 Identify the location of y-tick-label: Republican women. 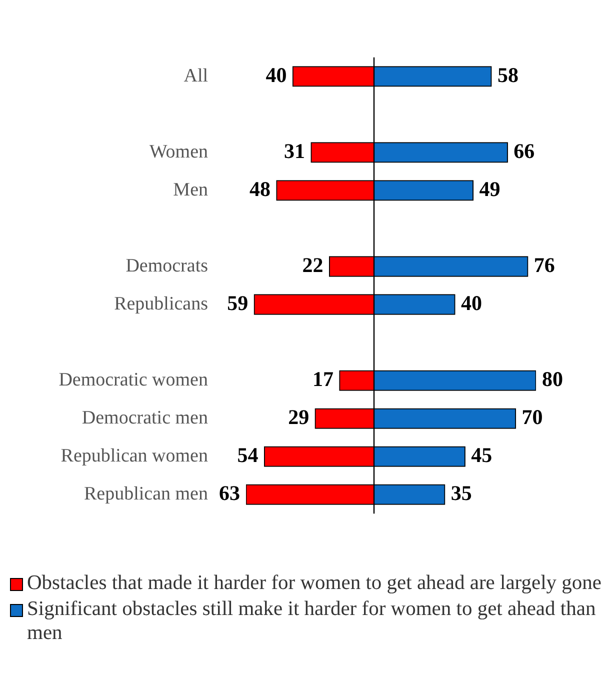
(134, 456).